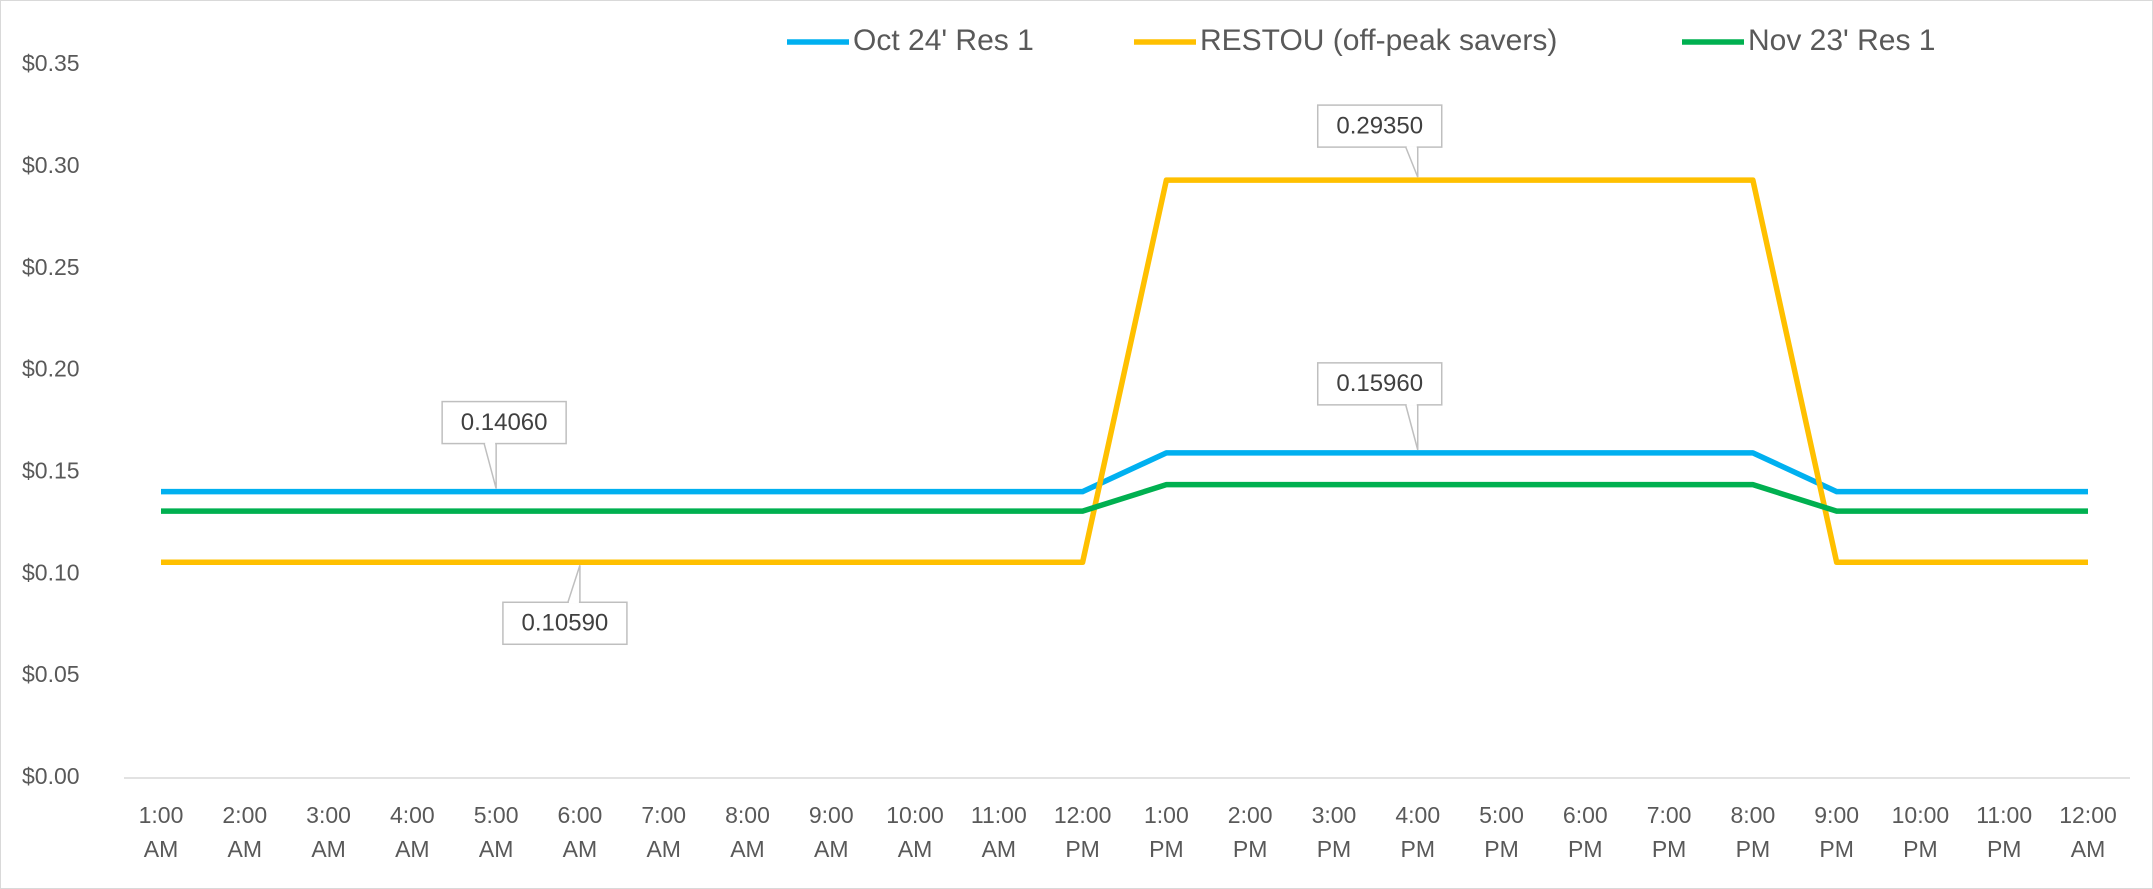 The image size is (2153, 889). What do you see at coordinates (1836, 832) in the screenshot?
I see `x-tick-label: 9:00 PM` at bounding box center [1836, 832].